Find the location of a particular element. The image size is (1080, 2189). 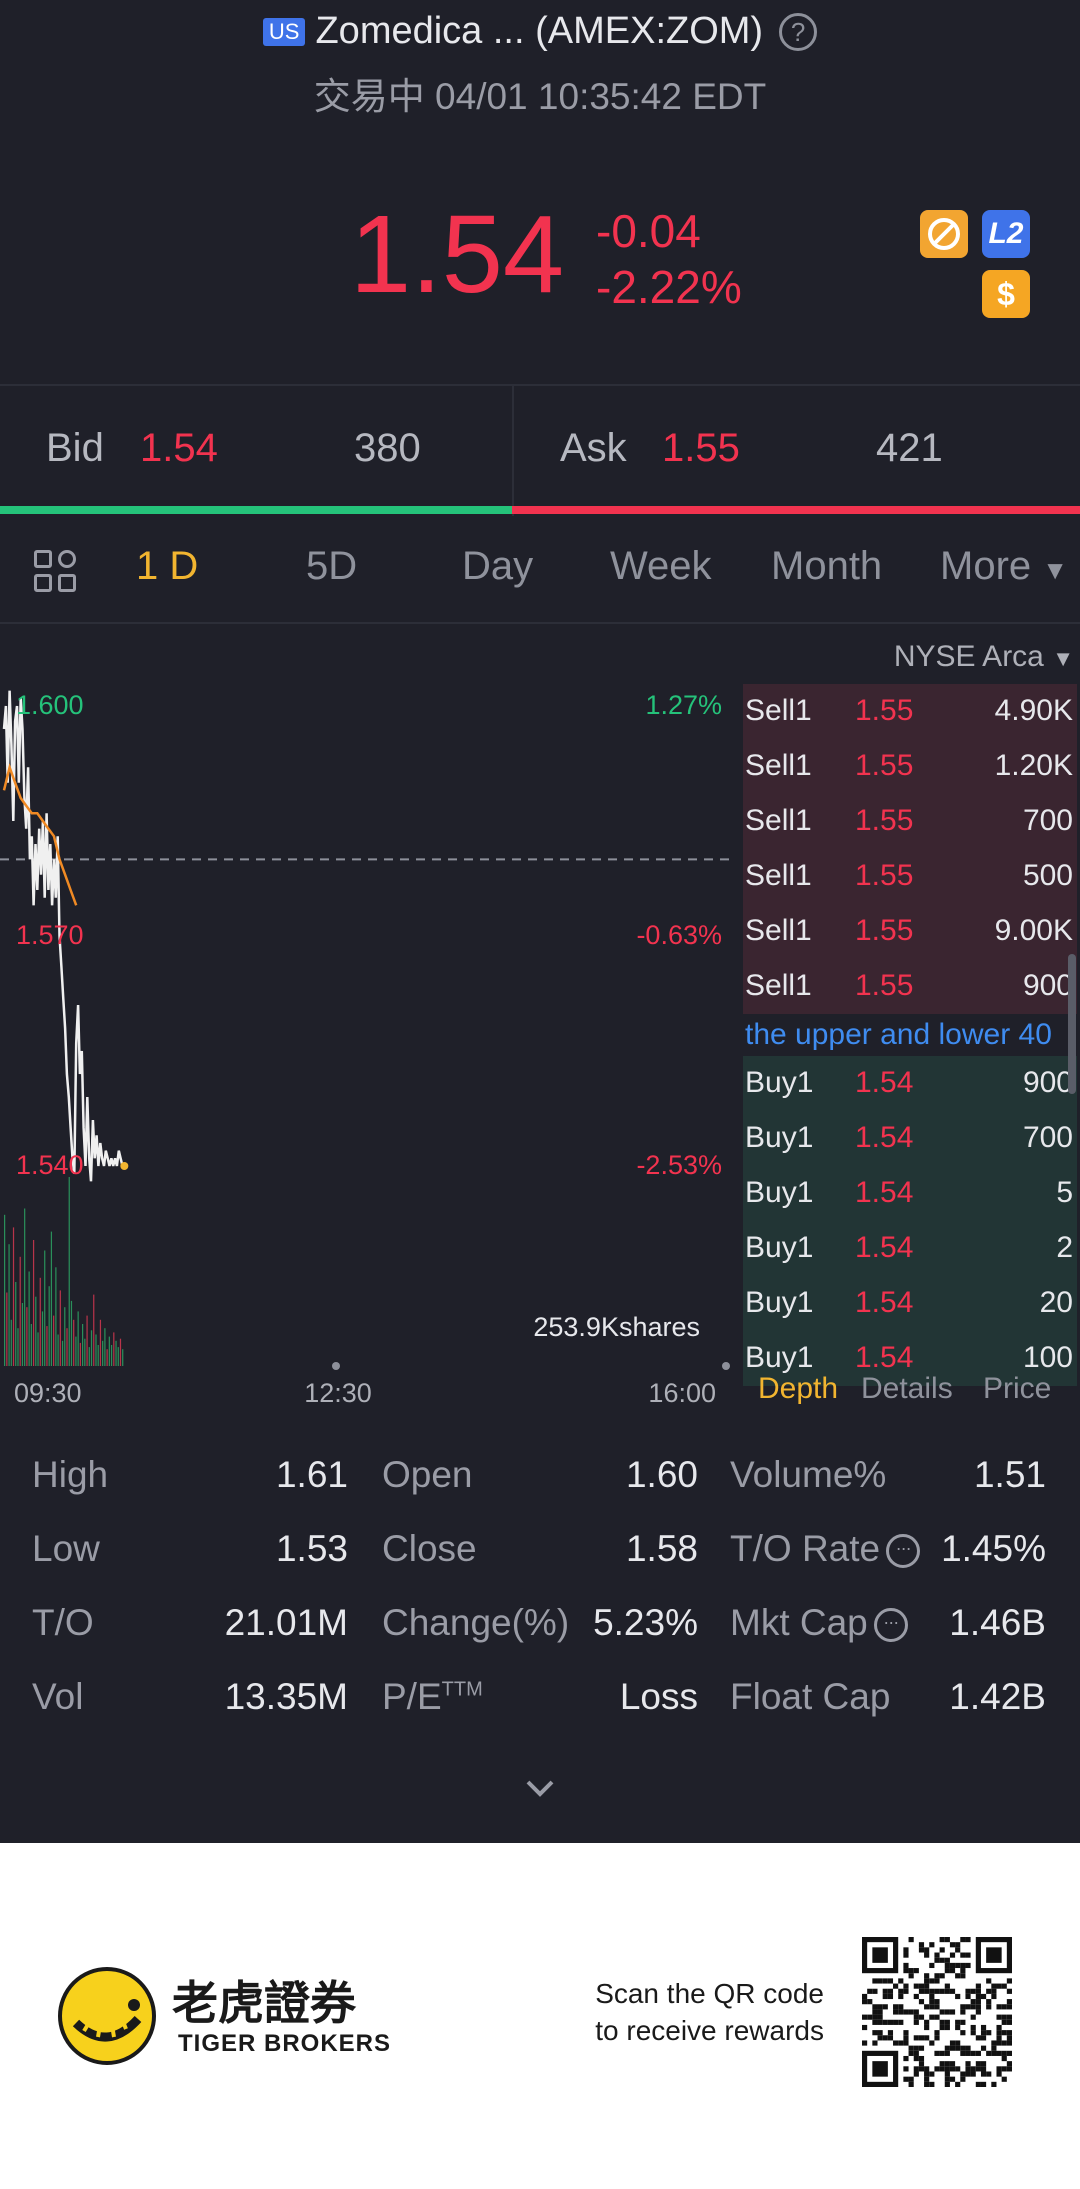

buy-row: Buy1 1.54 5 is located at coordinates (910, 1193).